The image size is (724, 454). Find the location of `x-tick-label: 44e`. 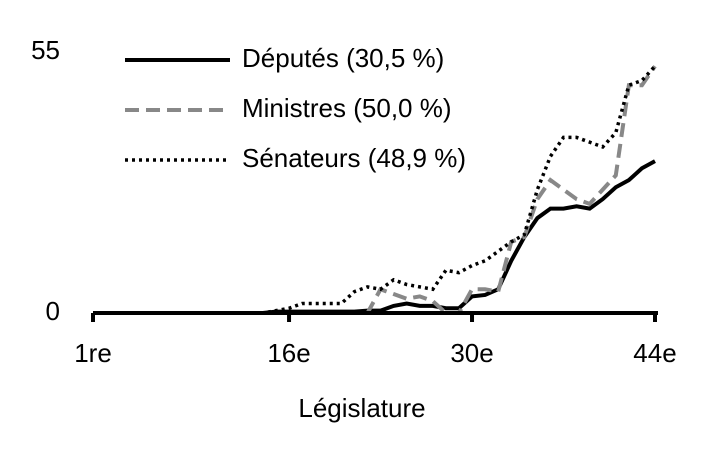

x-tick-label: 44e is located at coordinates (654, 353).